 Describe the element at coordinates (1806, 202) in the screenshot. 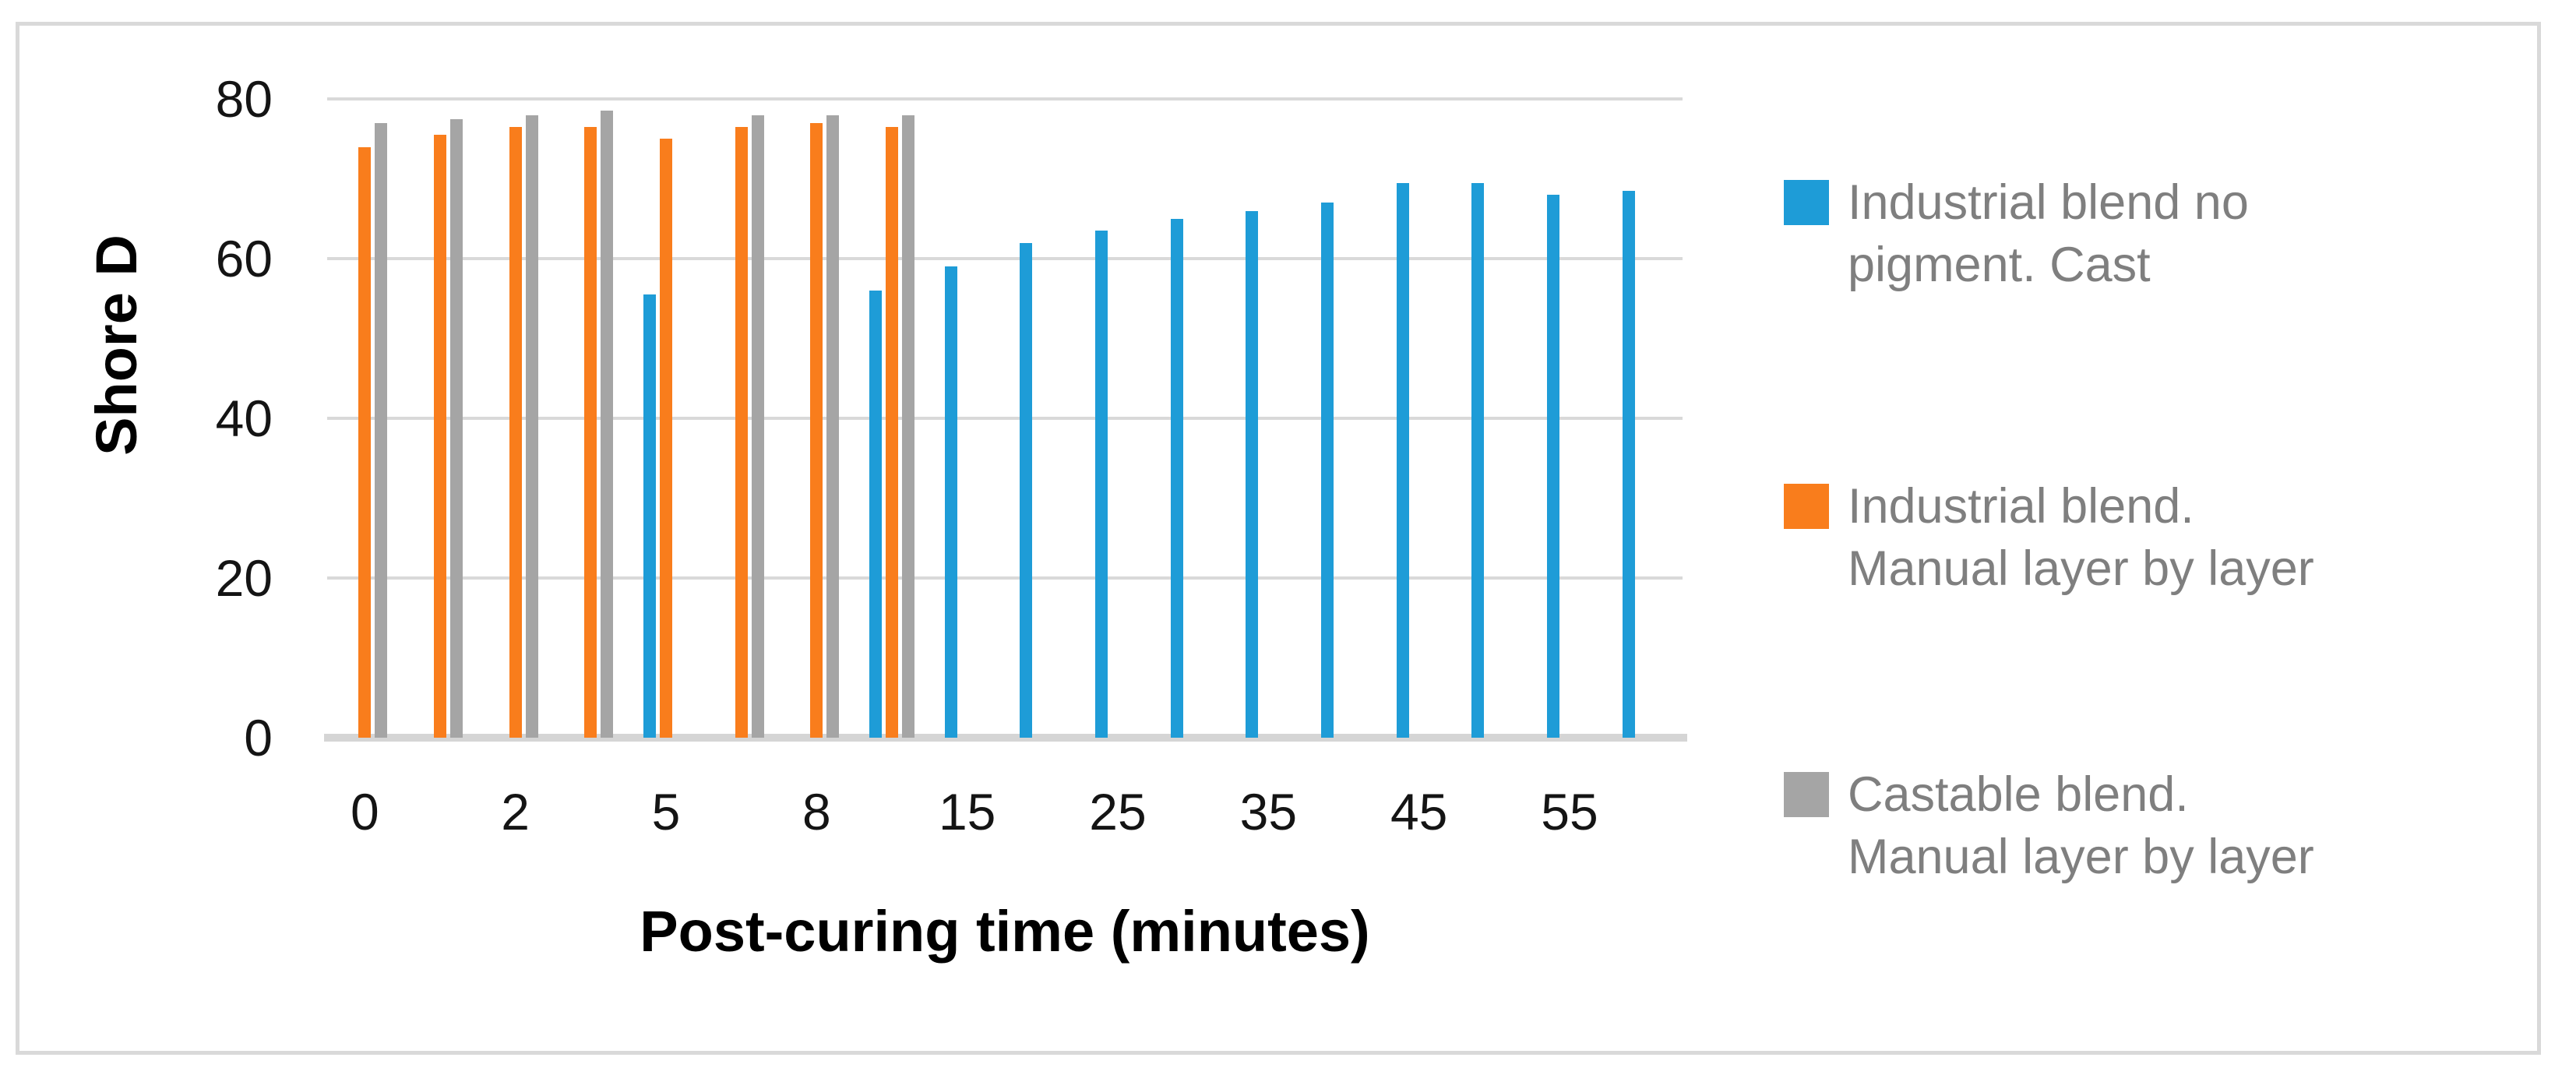

I see `legend-swatch-industrial-blend-no-pigment-cast` at that location.